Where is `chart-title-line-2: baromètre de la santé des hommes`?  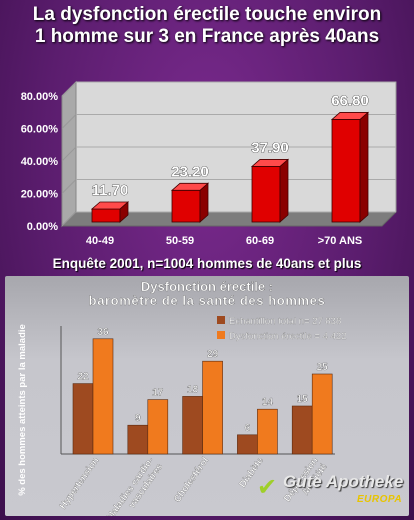 chart-title-line-2: baromètre de la santé des hommes is located at coordinates (207, 300).